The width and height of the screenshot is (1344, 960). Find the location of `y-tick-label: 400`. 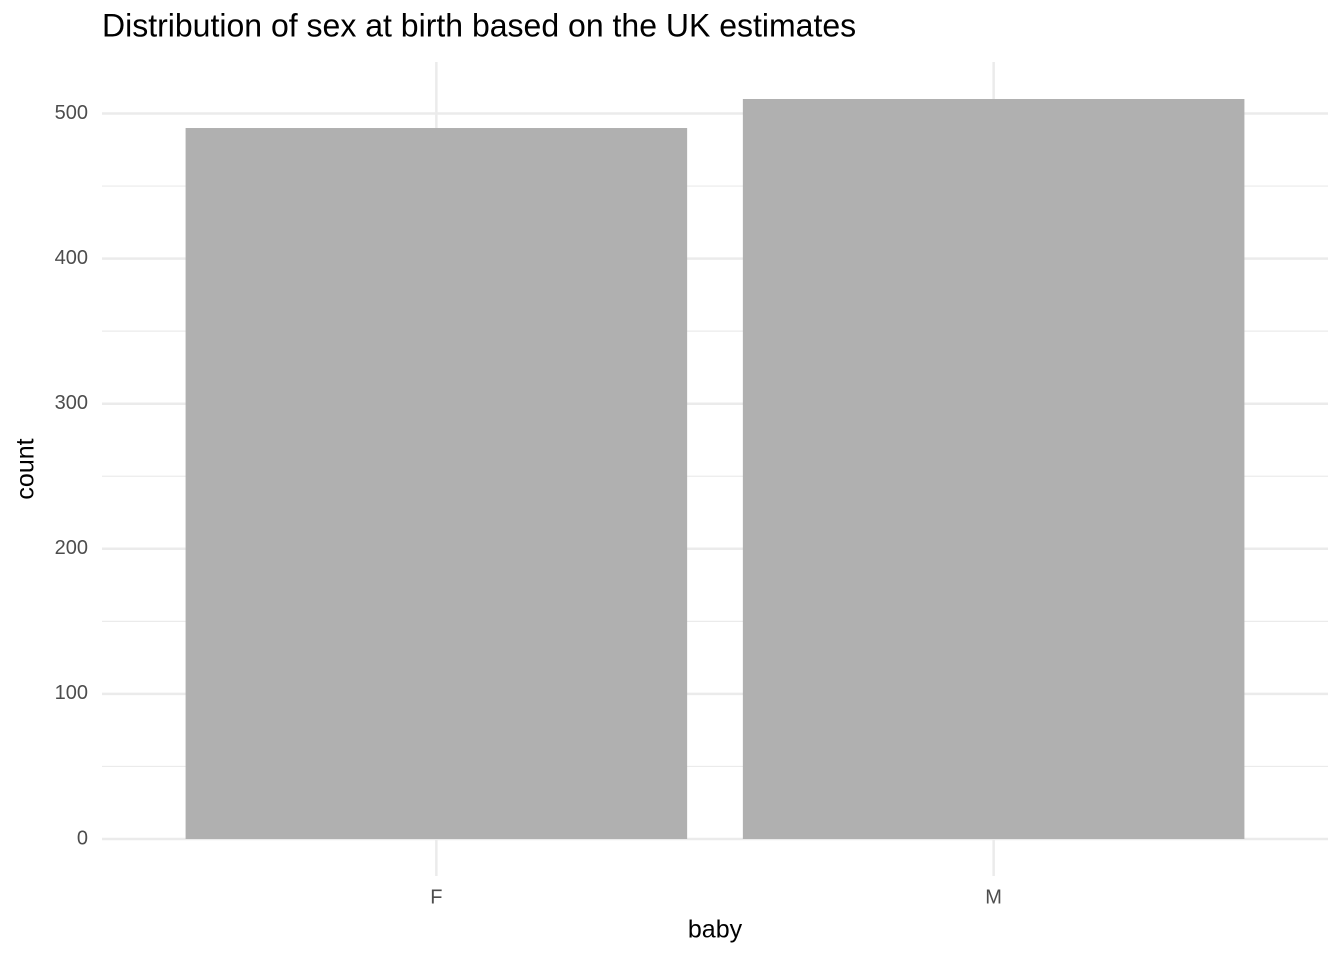

y-tick-label: 400 is located at coordinates (71, 258).